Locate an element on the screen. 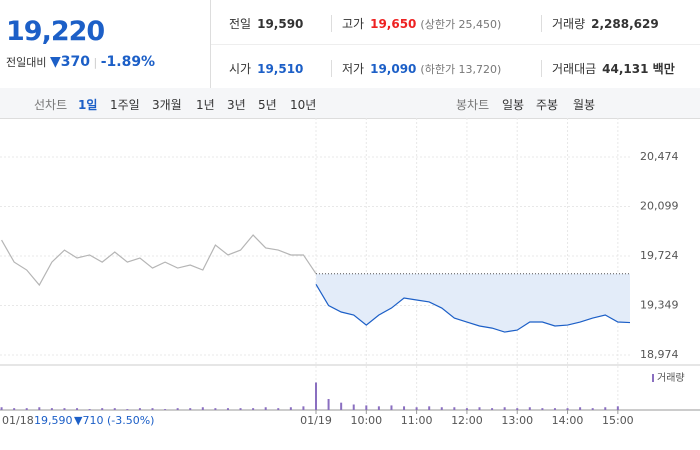 Image resolution: width=700 pixels, height=450 pixels. x-tick-label: 14:00 is located at coordinates (568, 420).